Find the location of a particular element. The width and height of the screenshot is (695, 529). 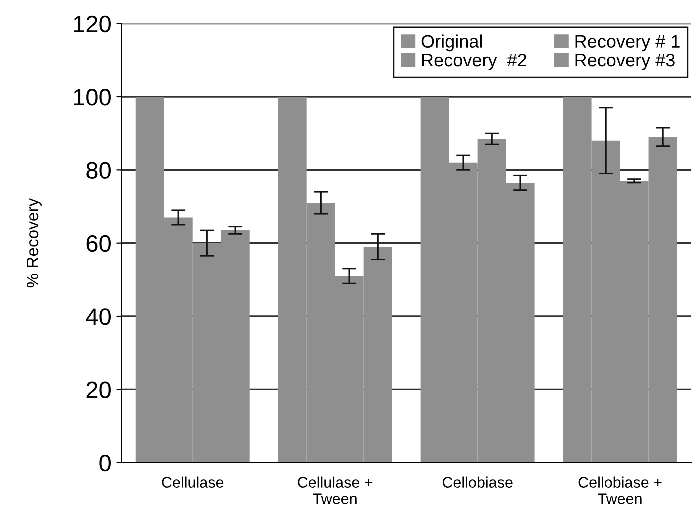

y-tick-label: 100 is located at coordinates (92, 97).